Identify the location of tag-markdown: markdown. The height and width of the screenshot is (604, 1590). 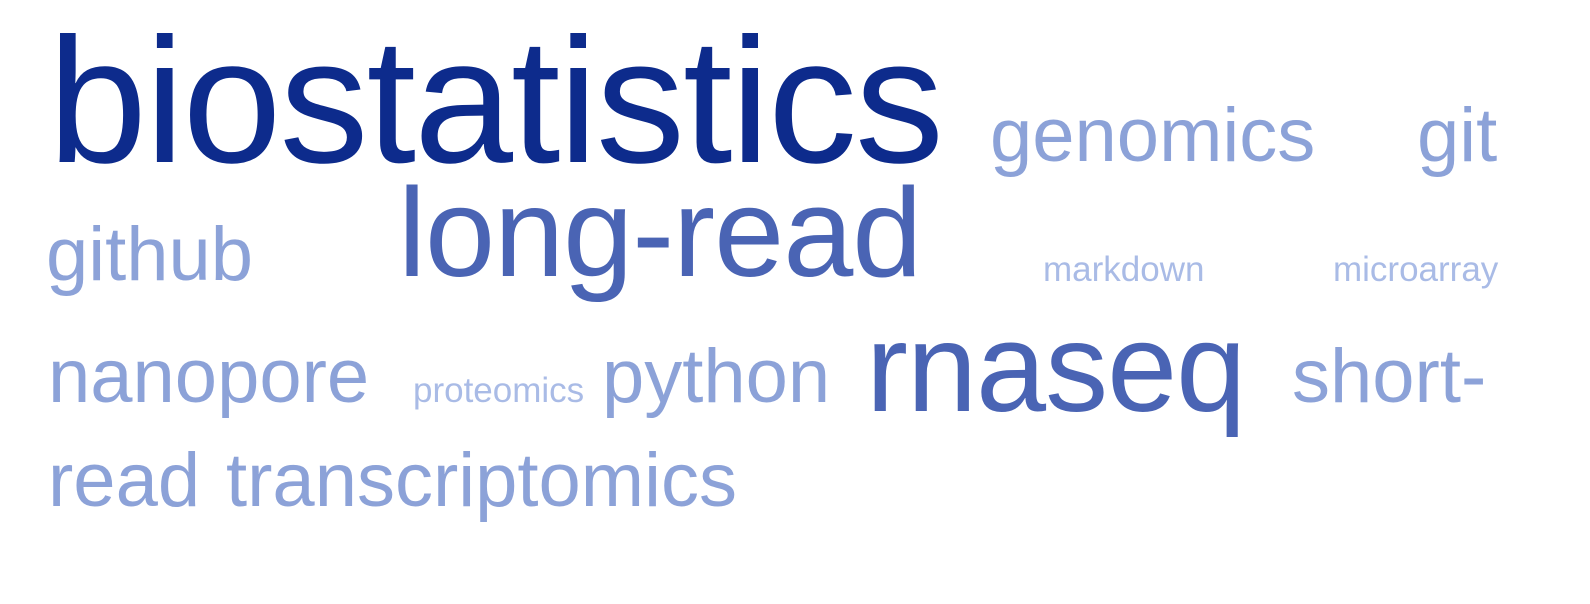
(1124, 269).